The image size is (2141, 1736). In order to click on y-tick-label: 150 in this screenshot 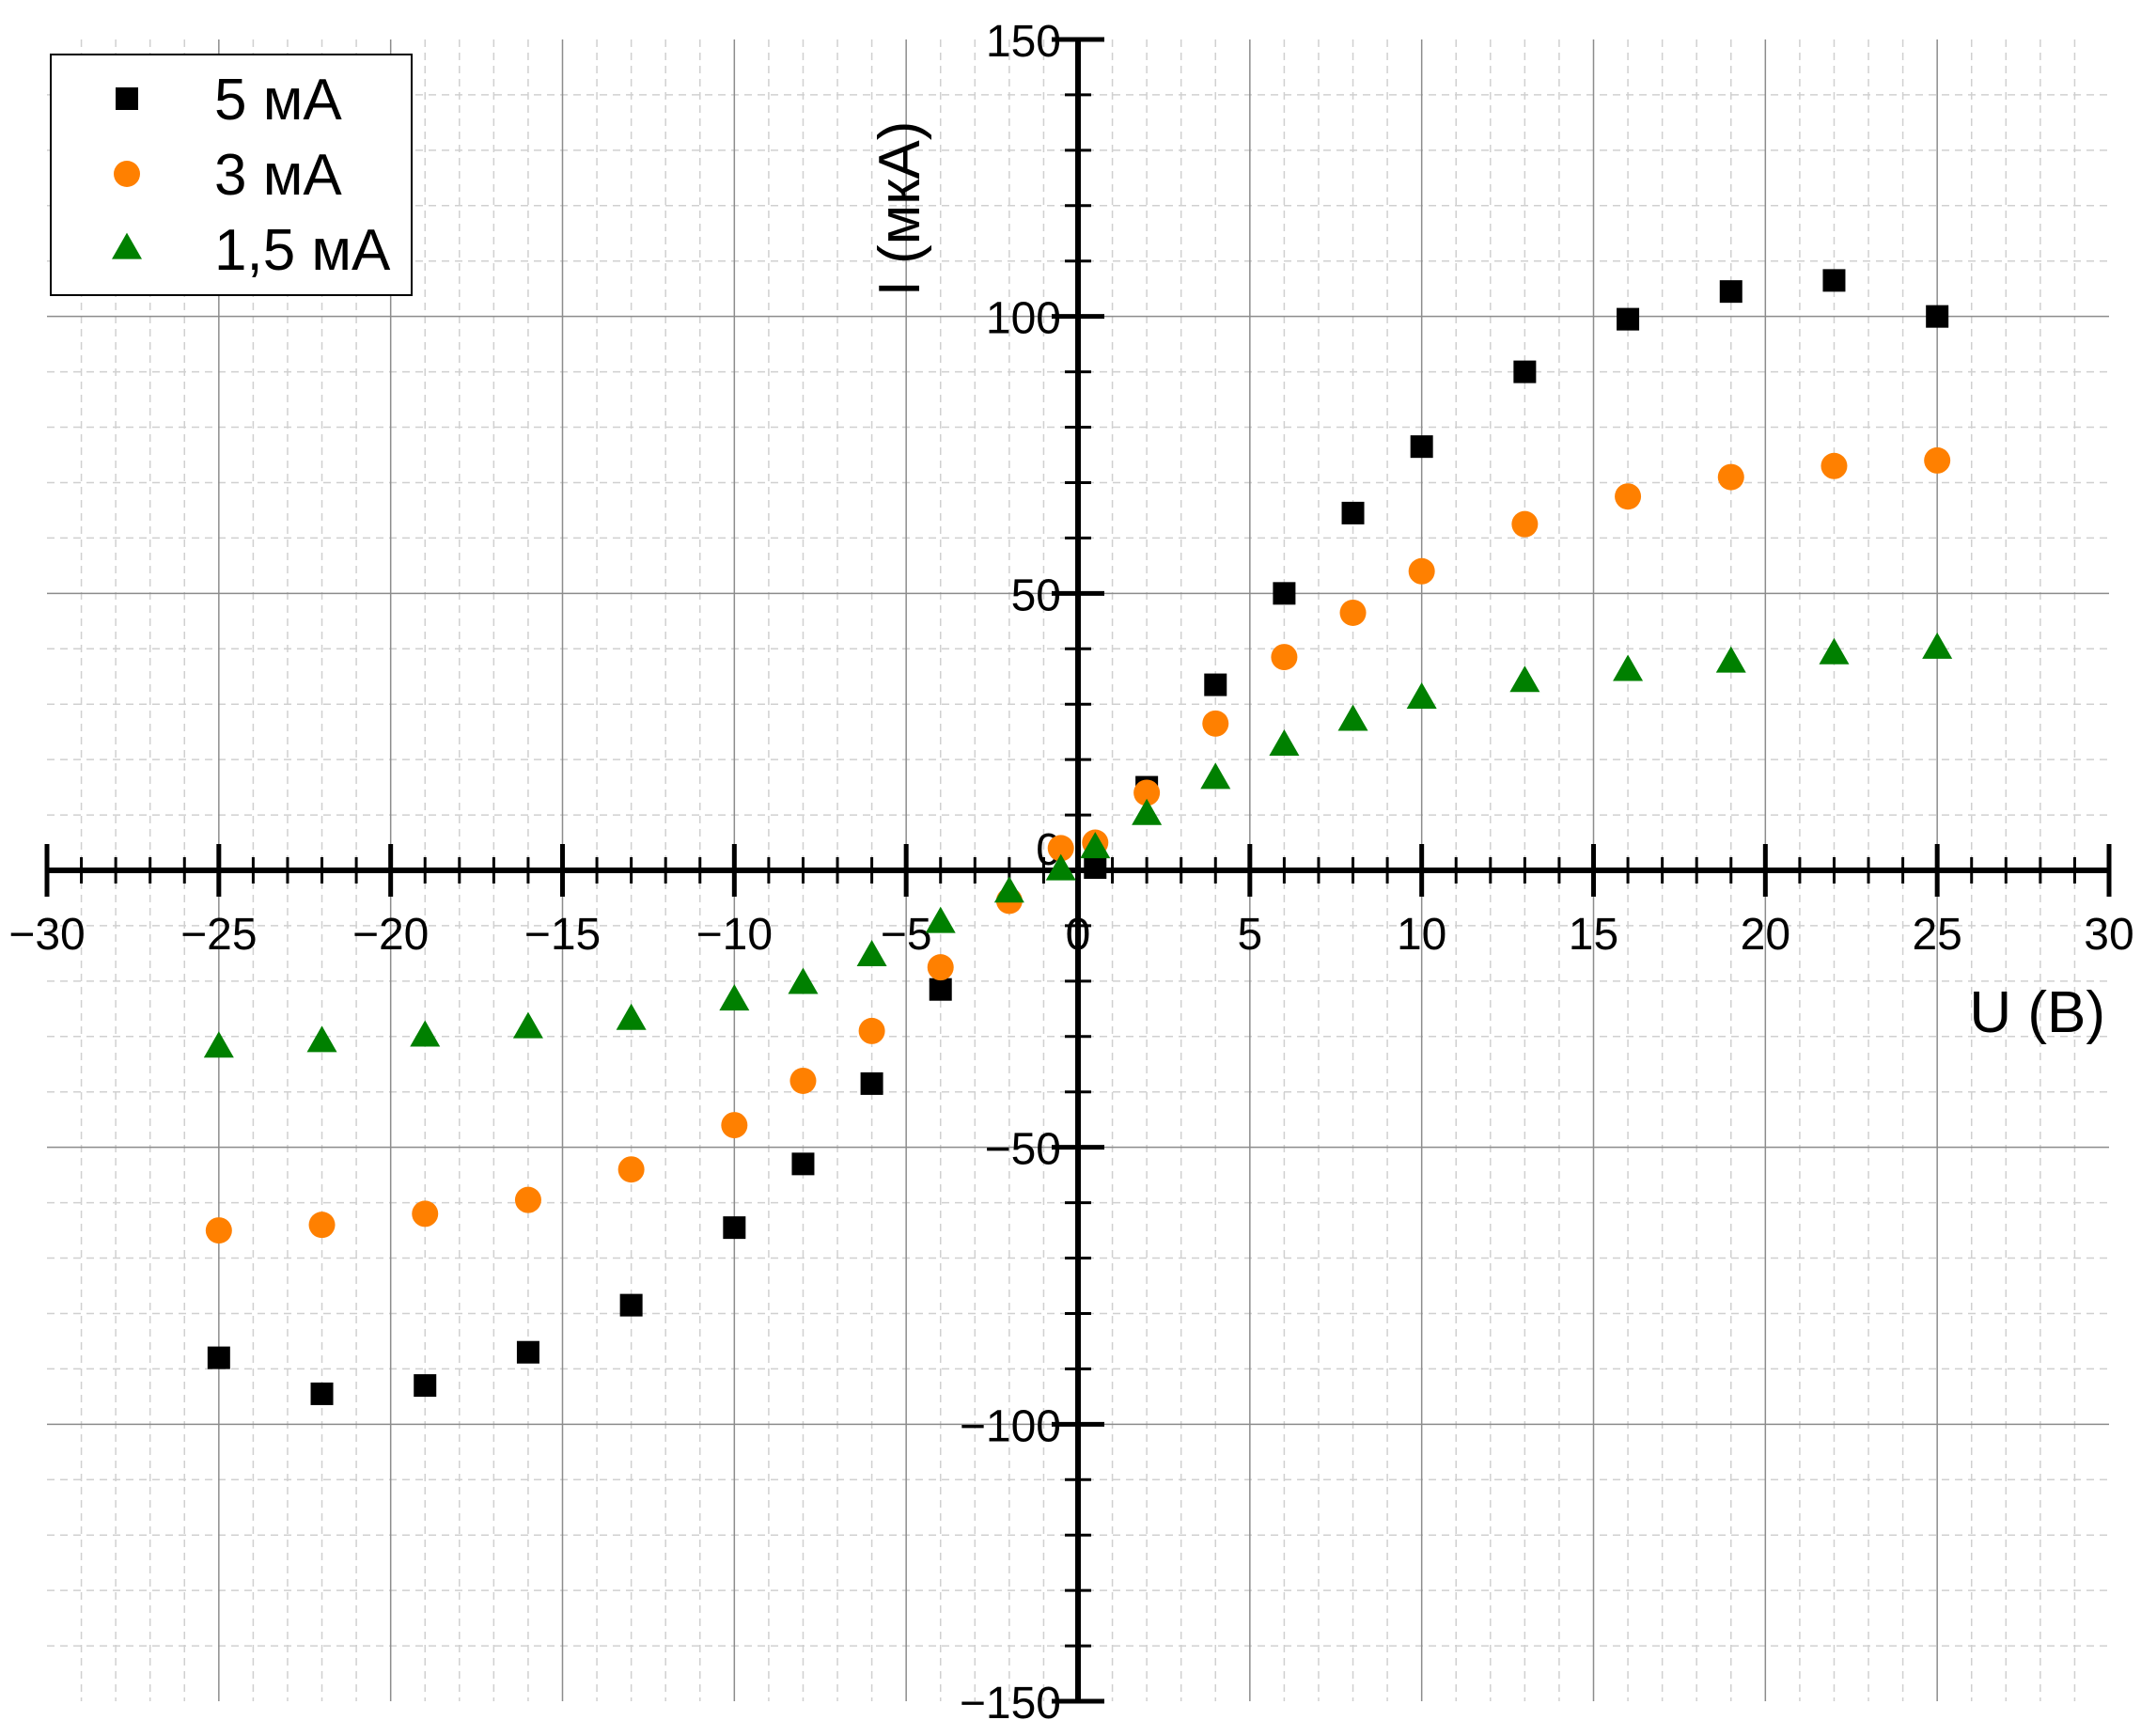, I will do `click(1024, 42)`.